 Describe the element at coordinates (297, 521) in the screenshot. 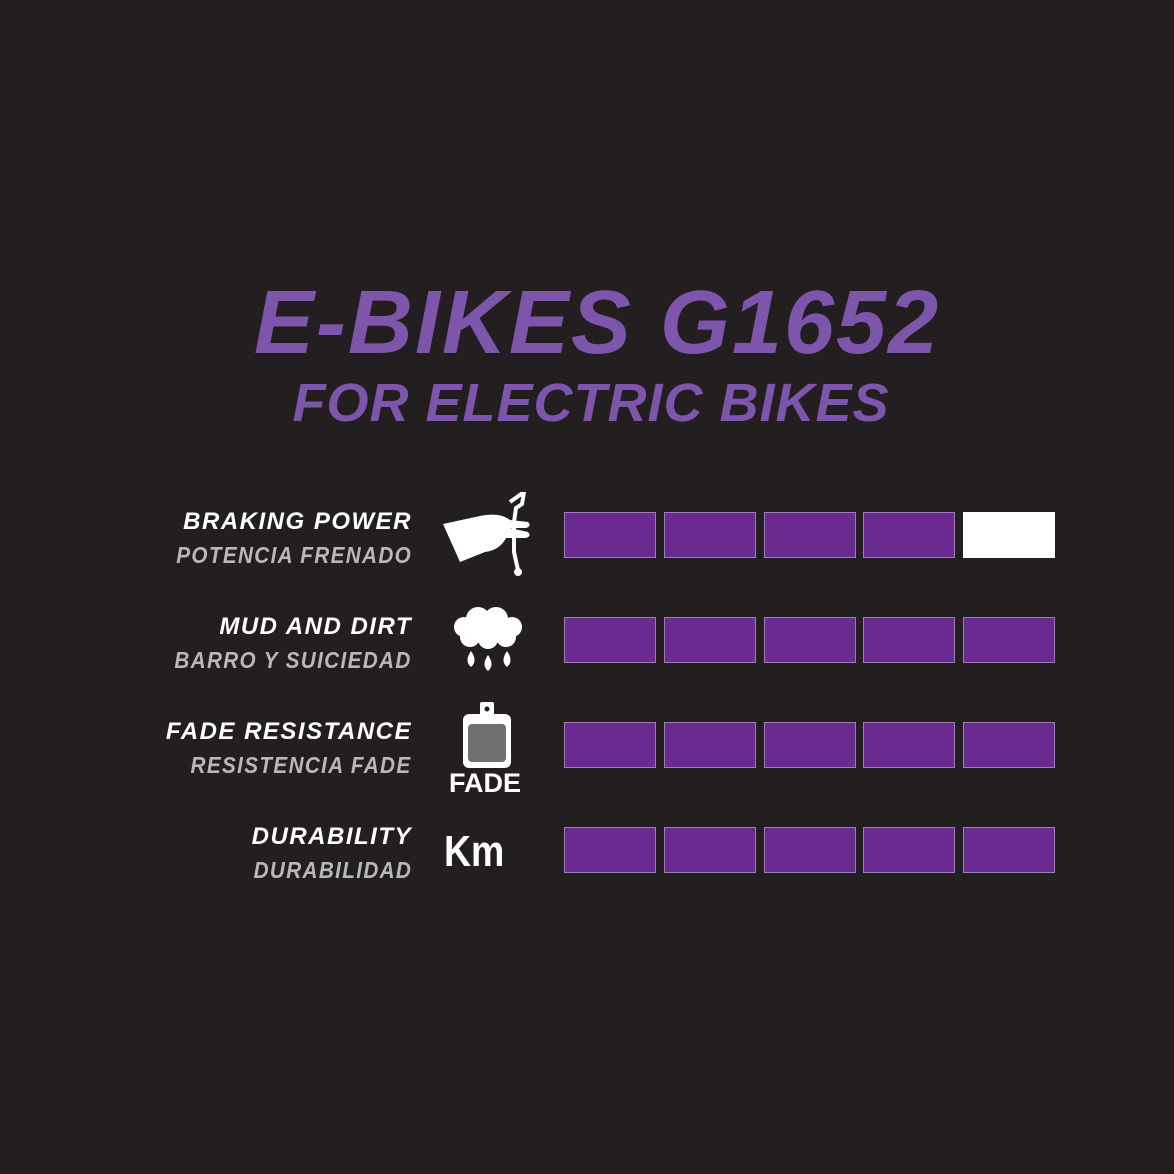

I see `rating-label: BRAKING POWER` at that location.